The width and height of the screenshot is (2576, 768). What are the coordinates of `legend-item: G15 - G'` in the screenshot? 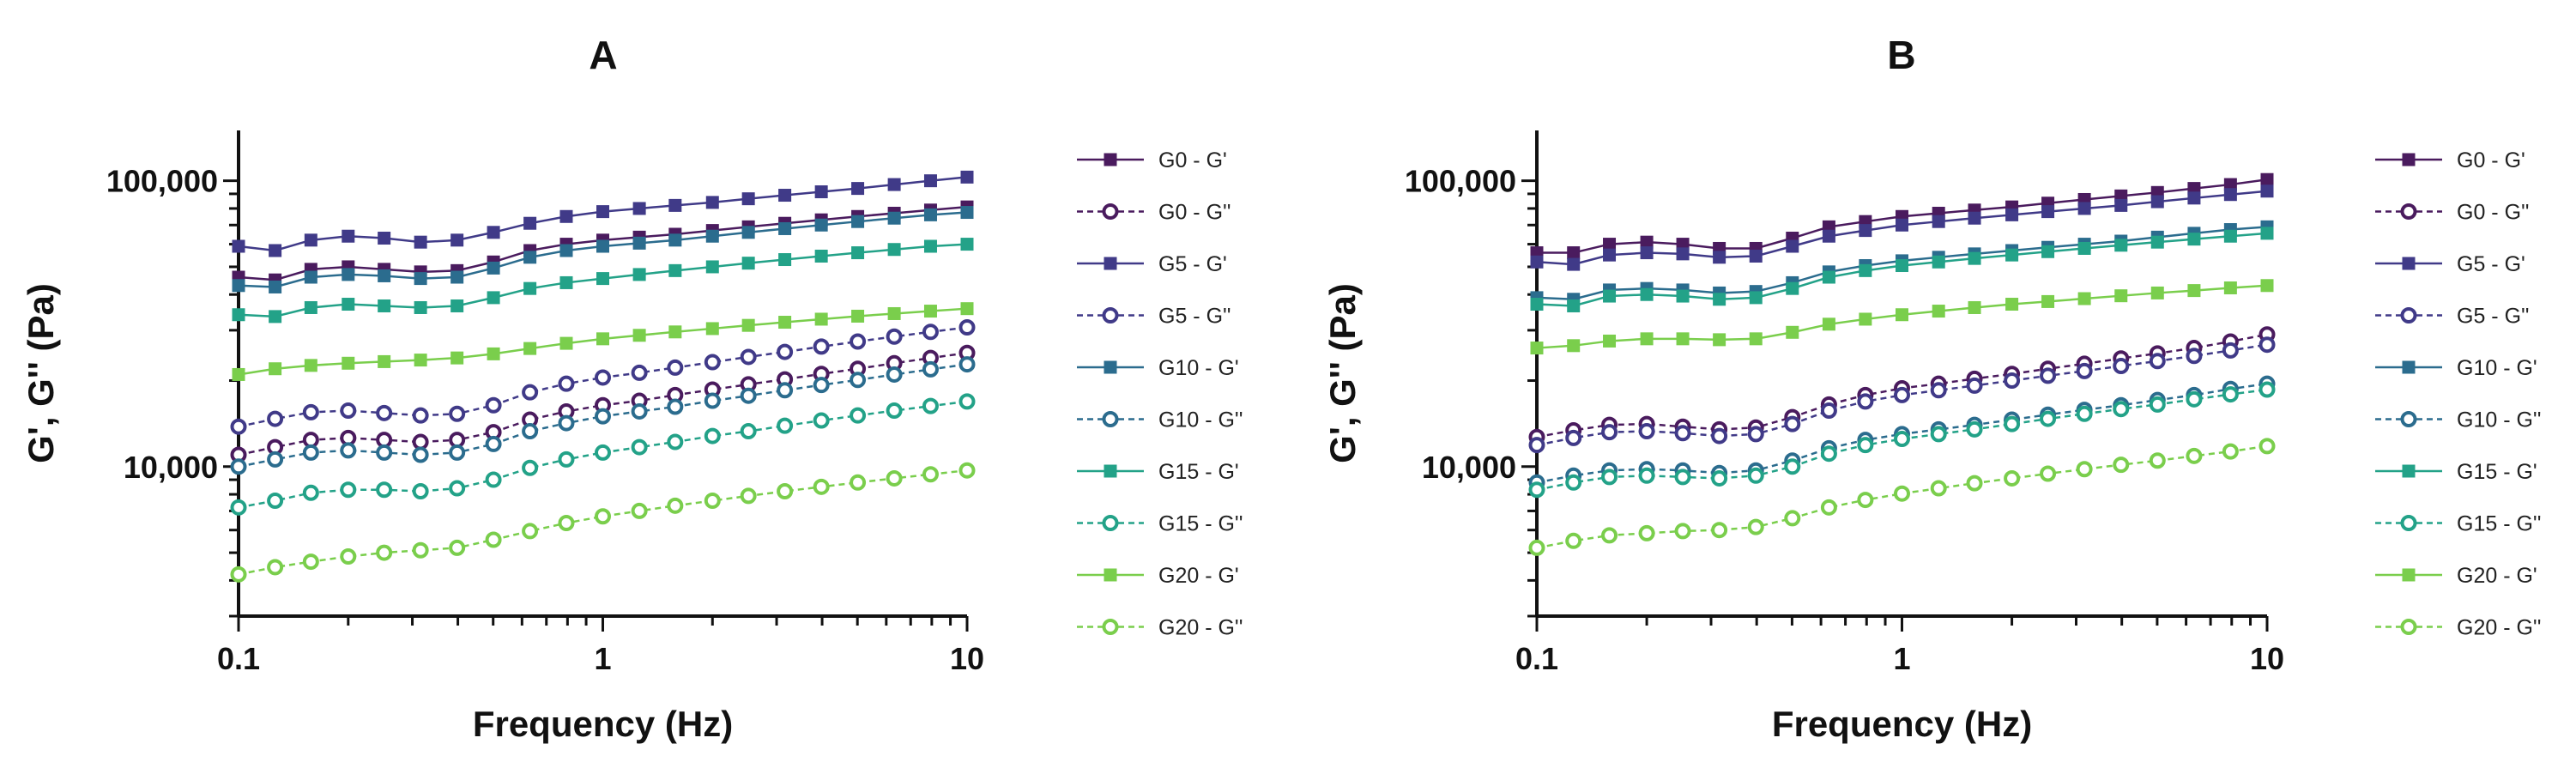 It's located at (1158, 472).